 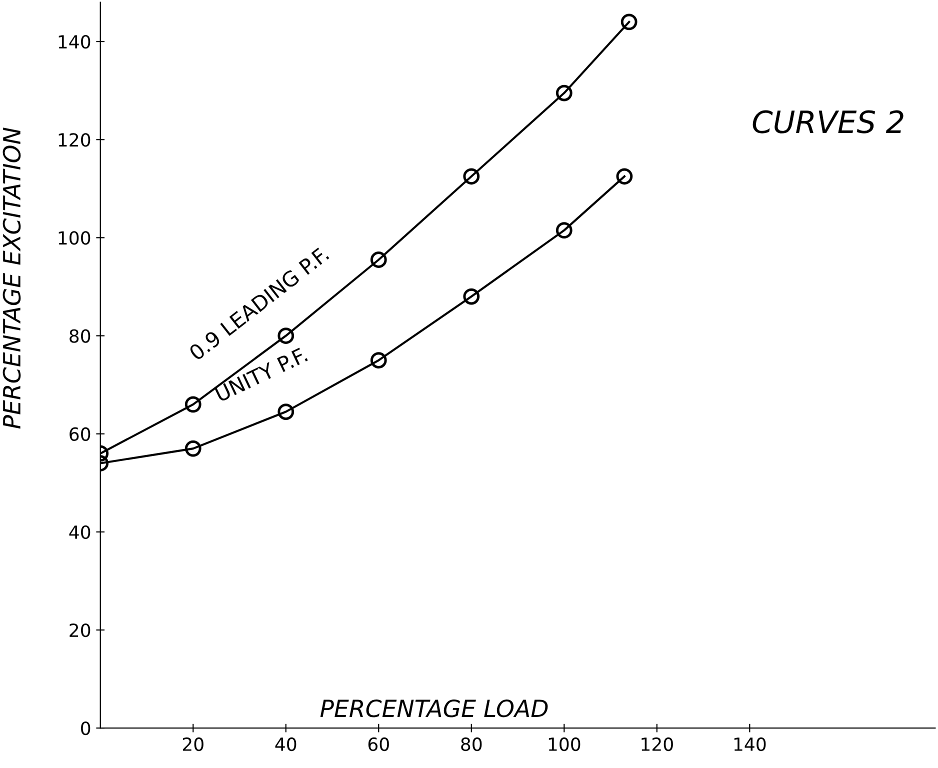 I want to click on y-tick-label: 100, so click(x=74, y=238).